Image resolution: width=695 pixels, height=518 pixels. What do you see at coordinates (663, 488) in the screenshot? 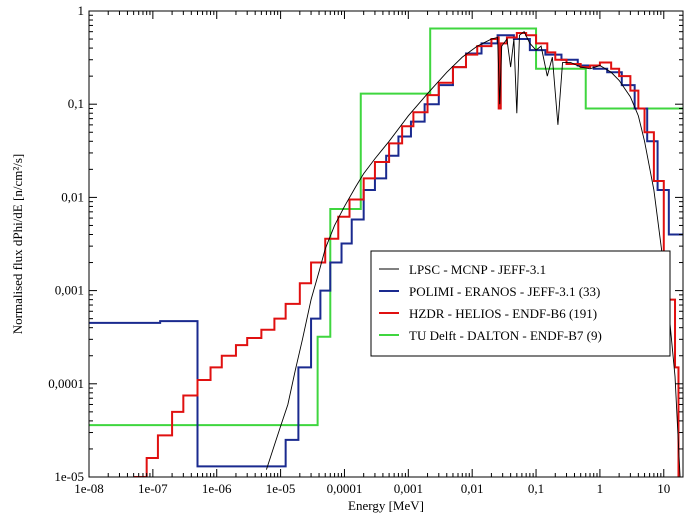
I see `x-tick-label: 10` at bounding box center [663, 488].